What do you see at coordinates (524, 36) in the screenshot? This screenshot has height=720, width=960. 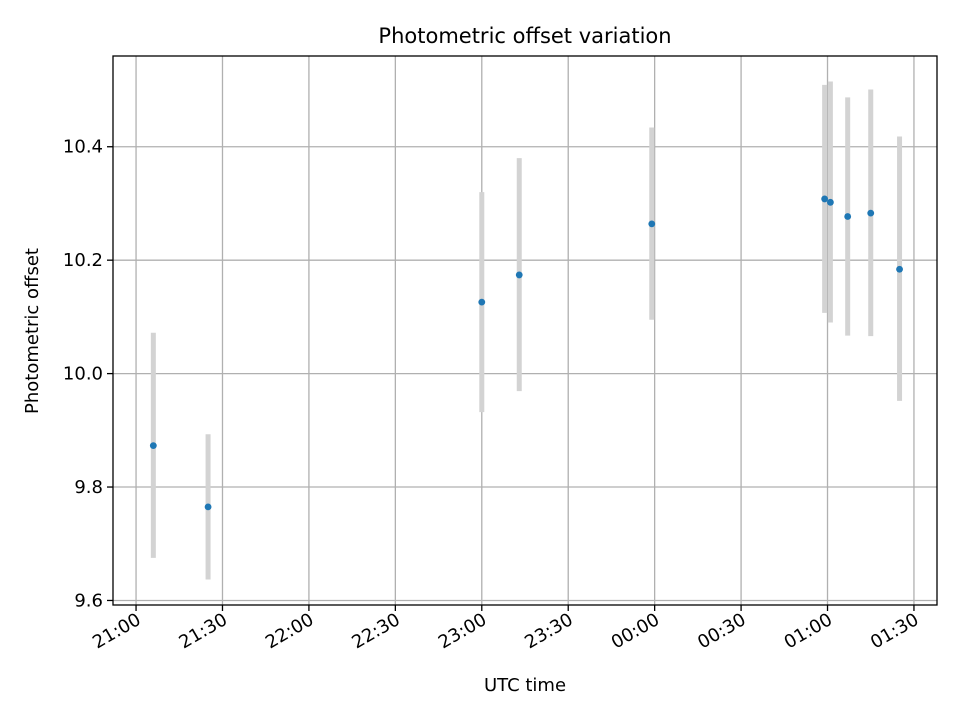 I see `chart-title: Photometric offset variation` at bounding box center [524, 36].